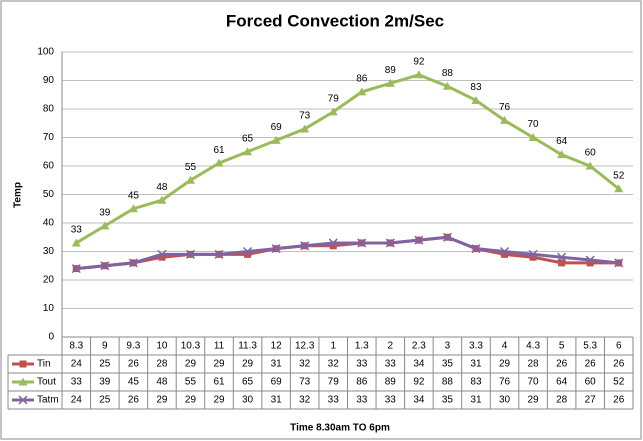  Describe the element at coordinates (191, 346) in the screenshot. I see `x-tick-label: 10.3` at that location.